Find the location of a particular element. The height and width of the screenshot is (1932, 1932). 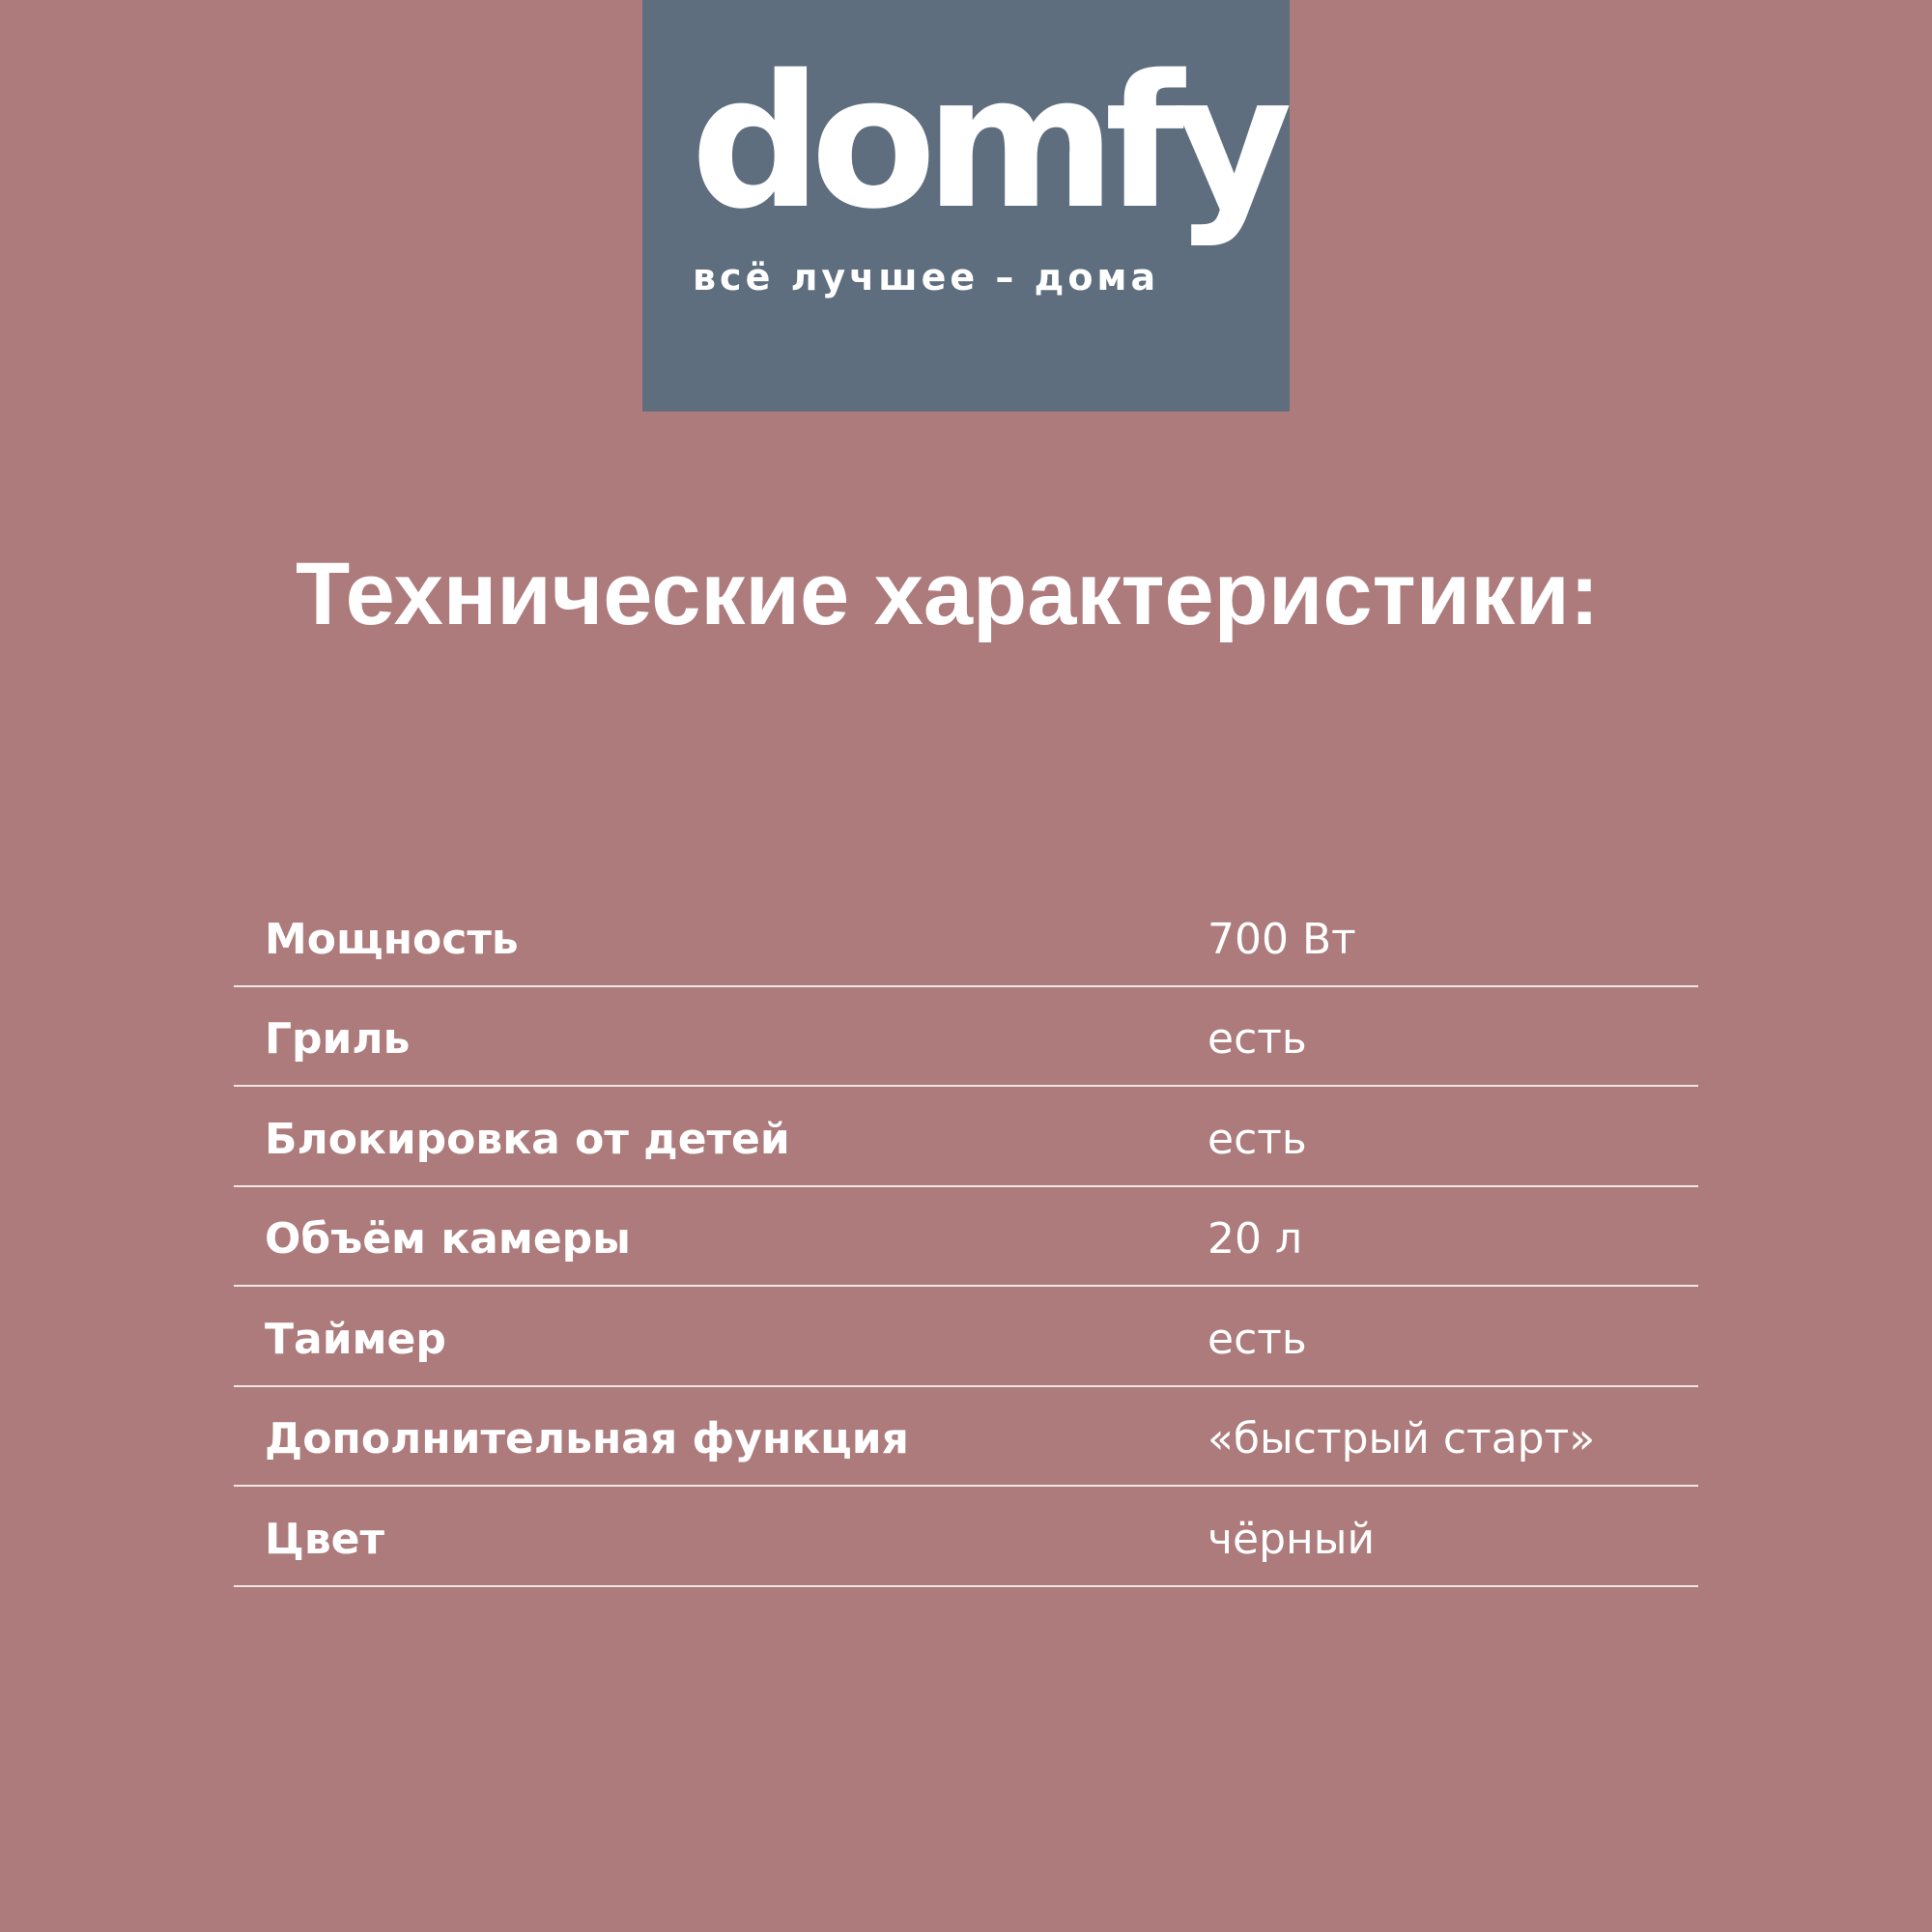

spec-row: Объём камеры 20 л is located at coordinates (966, 1237).